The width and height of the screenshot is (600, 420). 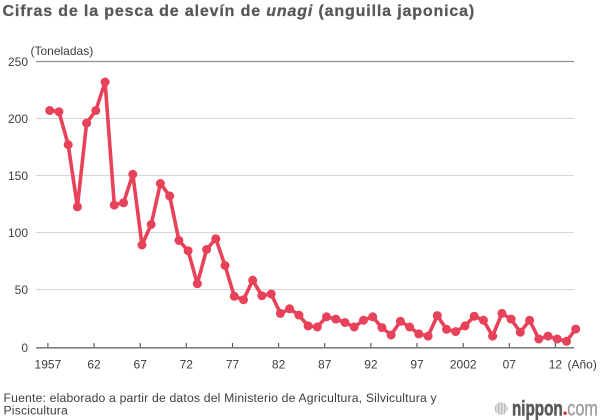 I want to click on svg-text: 0, so click(x=24, y=348).